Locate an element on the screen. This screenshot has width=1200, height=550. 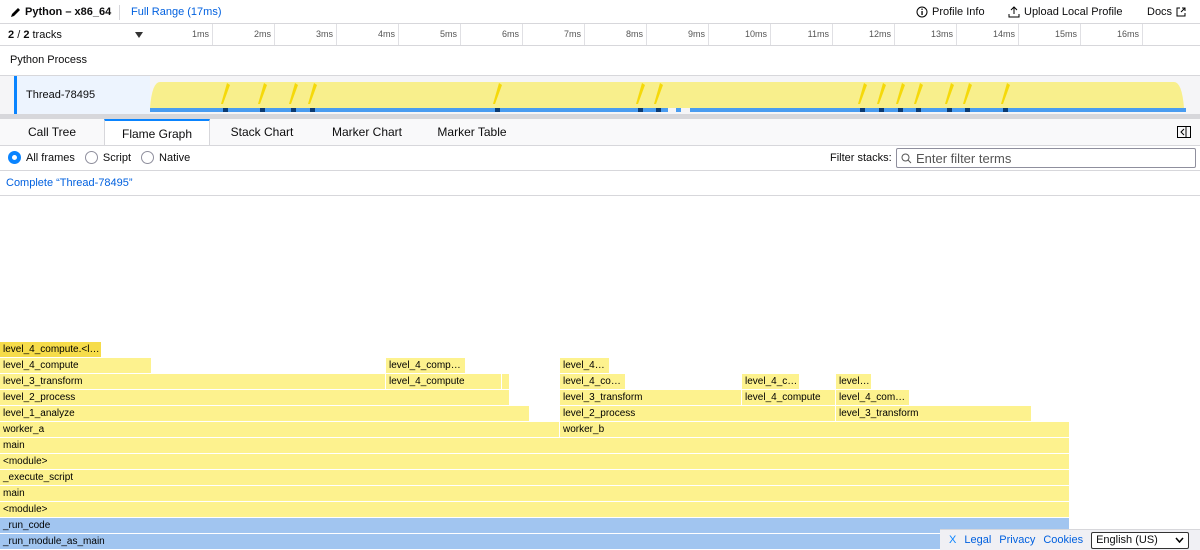
radio-group: All frames Script Native is located at coordinates (104, 157).